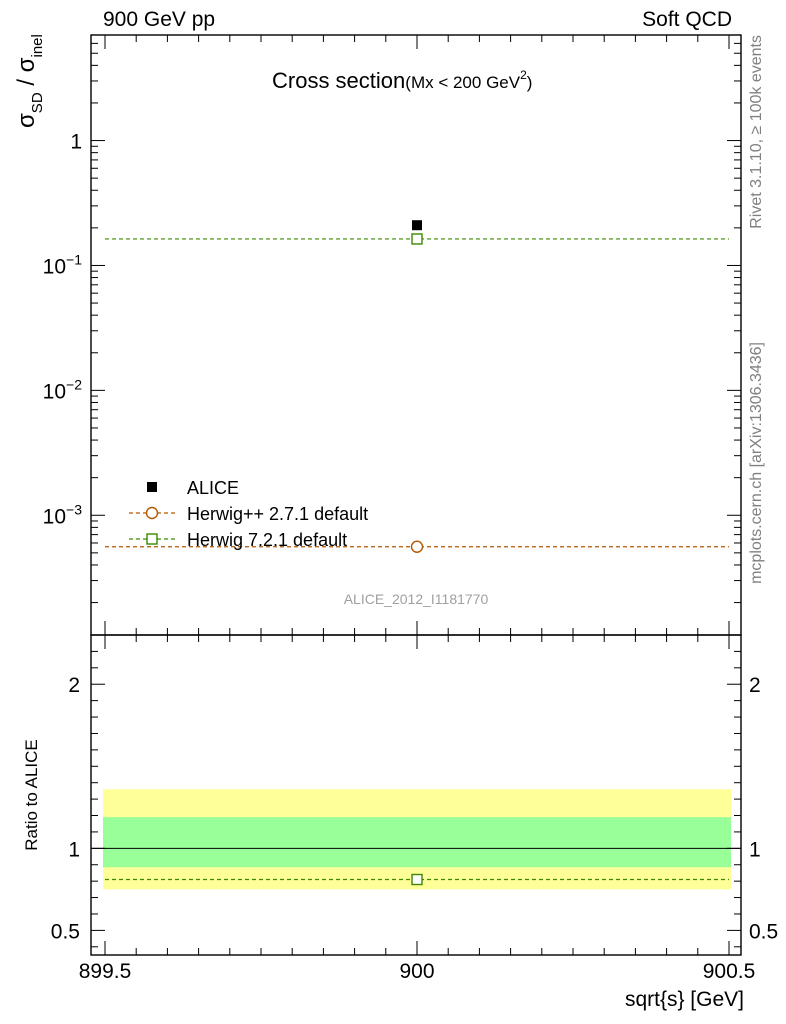  What do you see at coordinates (687, 19) in the screenshot?
I see `header-right: Soft QCD` at bounding box center [687, 19].